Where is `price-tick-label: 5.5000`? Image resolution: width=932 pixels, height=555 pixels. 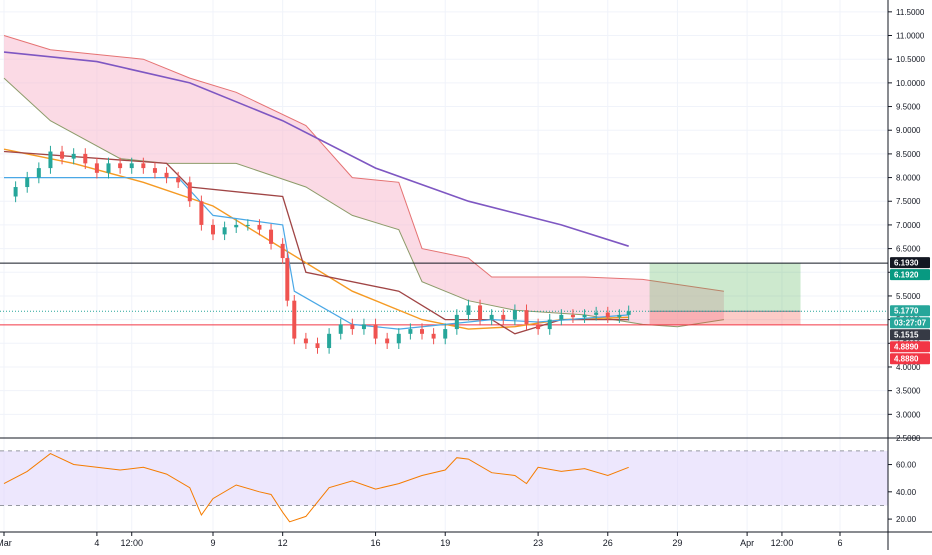
price-tick-label: 5.5000 is located at coordinates (908, 296).